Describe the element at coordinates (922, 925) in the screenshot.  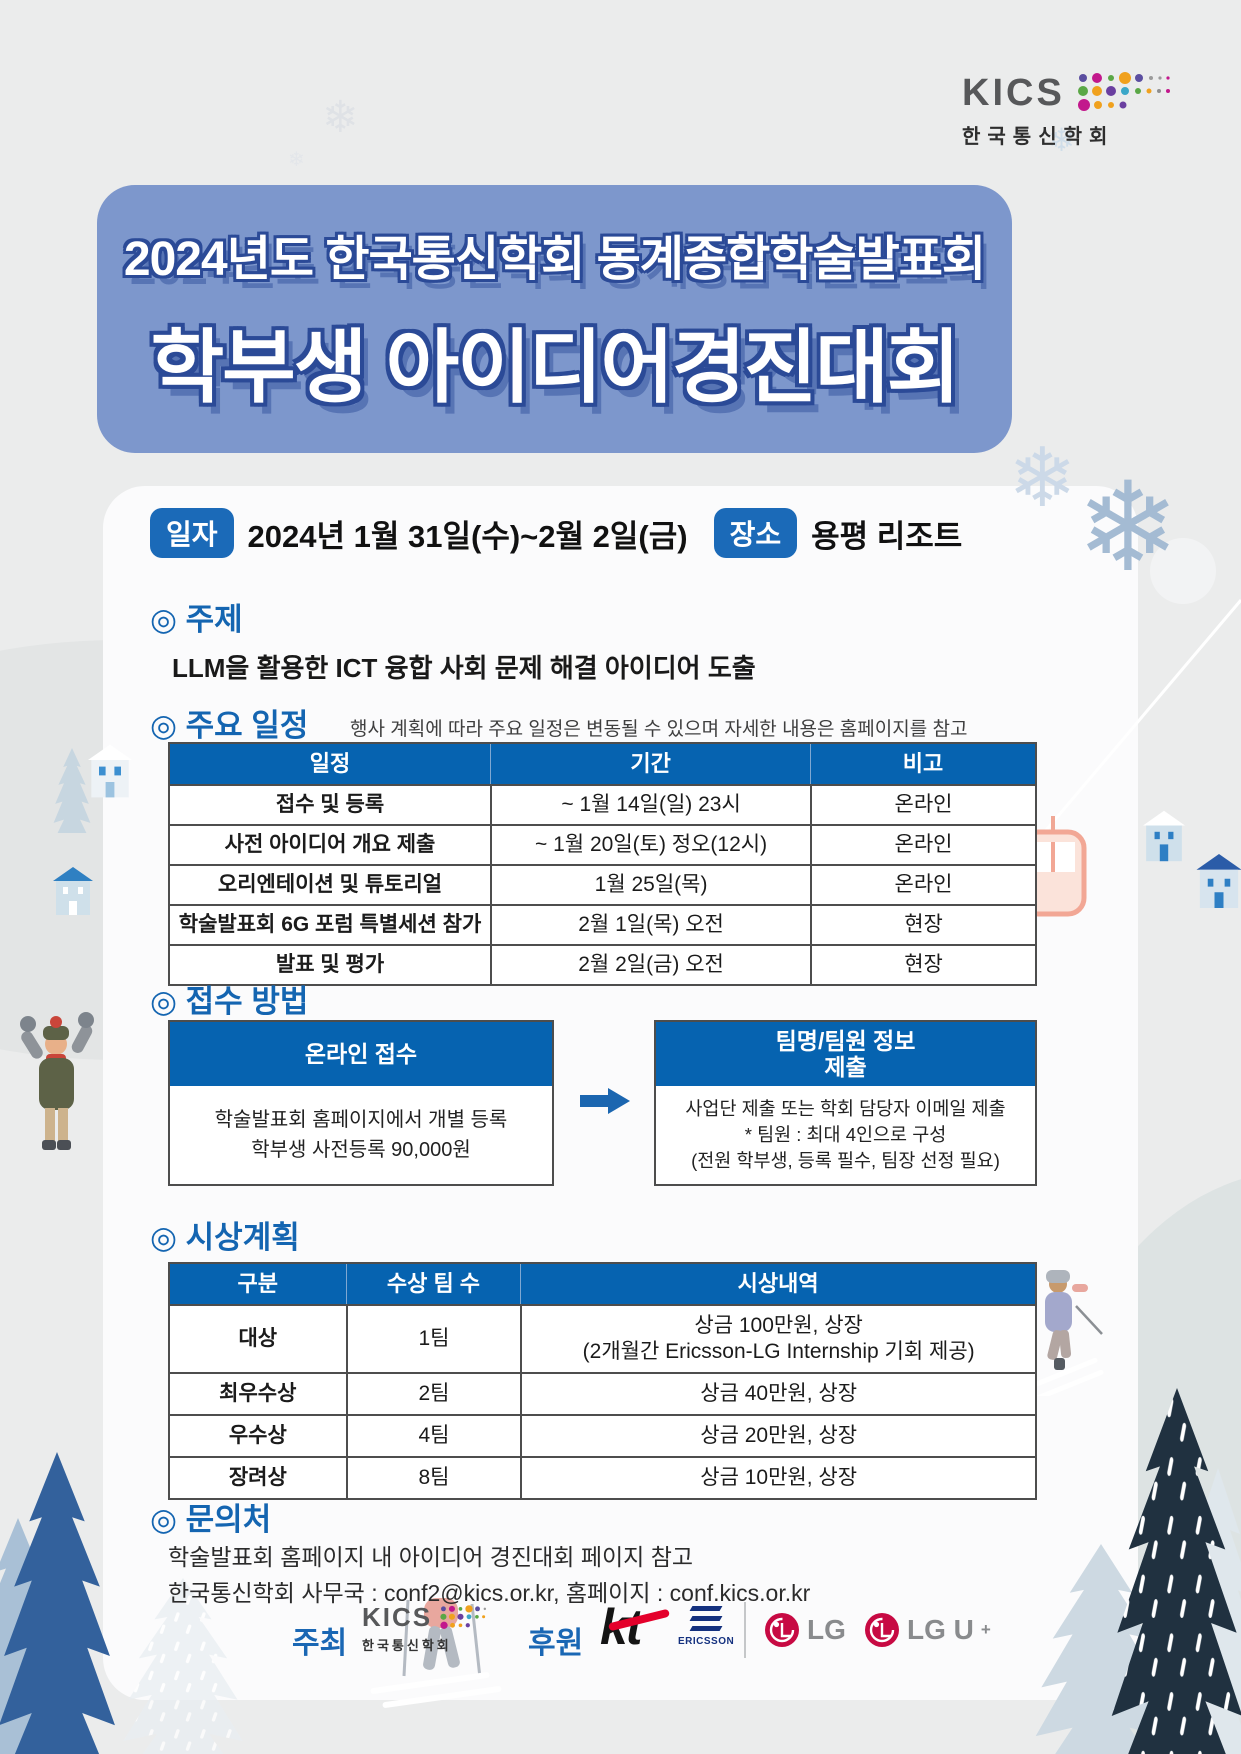
I see `schedule-cell: 현장` at that location.